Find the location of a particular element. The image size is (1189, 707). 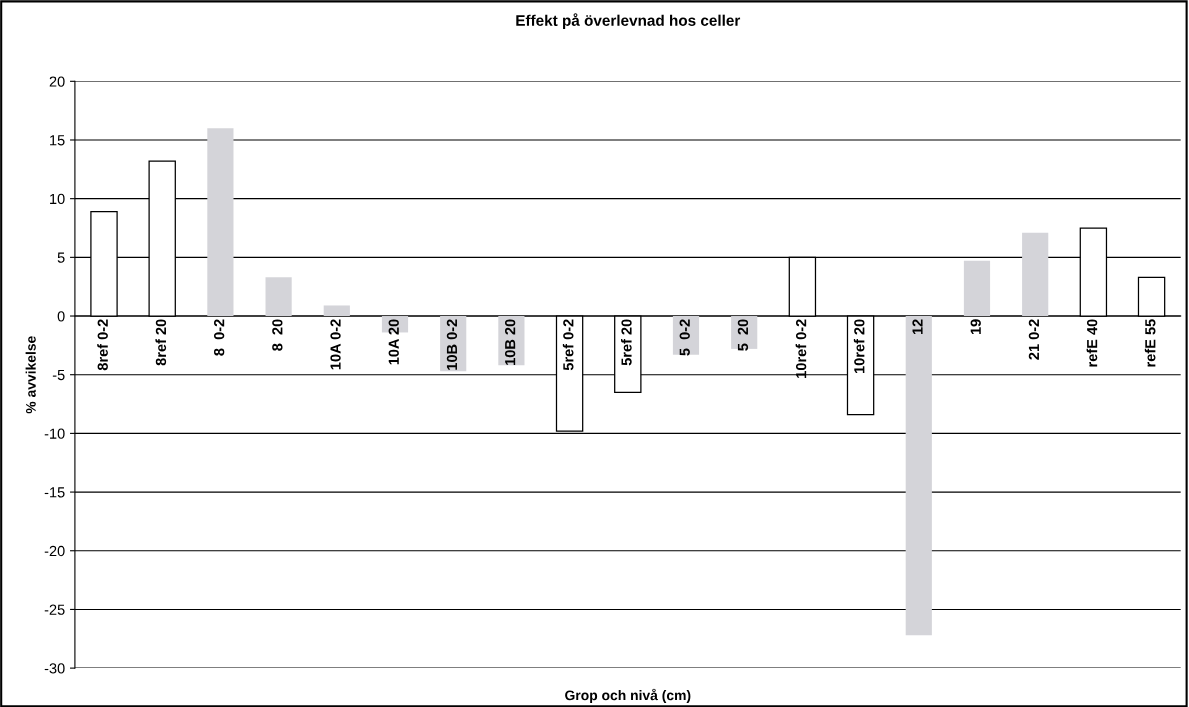

x-tick-label: 19 is located at coordinates (975, 327).